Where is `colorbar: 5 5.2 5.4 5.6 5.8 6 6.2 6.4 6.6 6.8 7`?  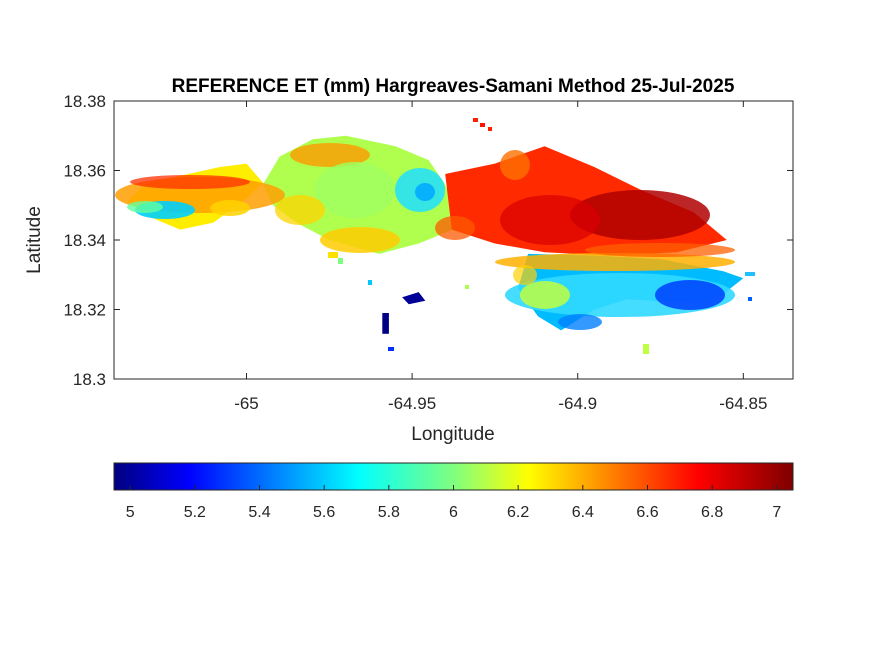 colorbar: 5 5.2 5.4 5.6 5.8 6 6.2 6.4 6.6 6.8 7 is located at coordinates (453, 491).